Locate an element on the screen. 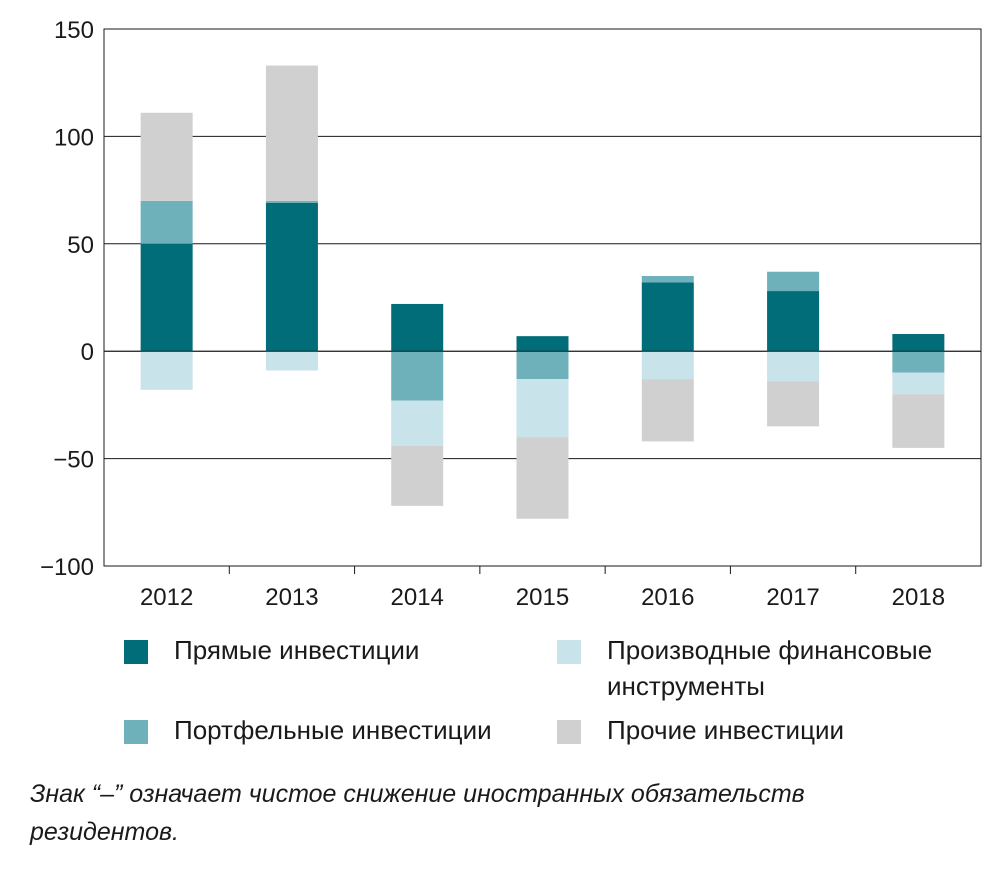 This screenshot has height=875, width=1000. legend-item-other-investment: Прочие инвестиции is located at coordinates (757, 731).